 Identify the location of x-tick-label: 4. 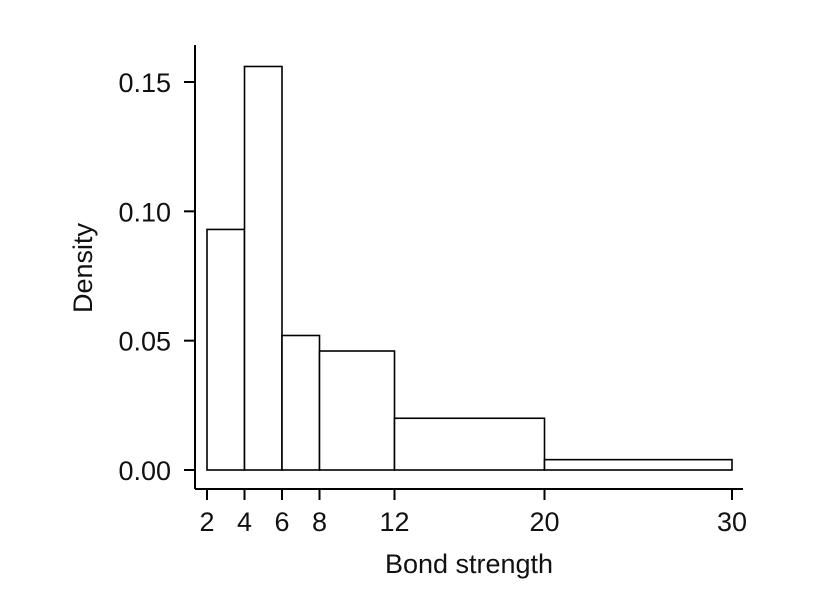
(244, 522).